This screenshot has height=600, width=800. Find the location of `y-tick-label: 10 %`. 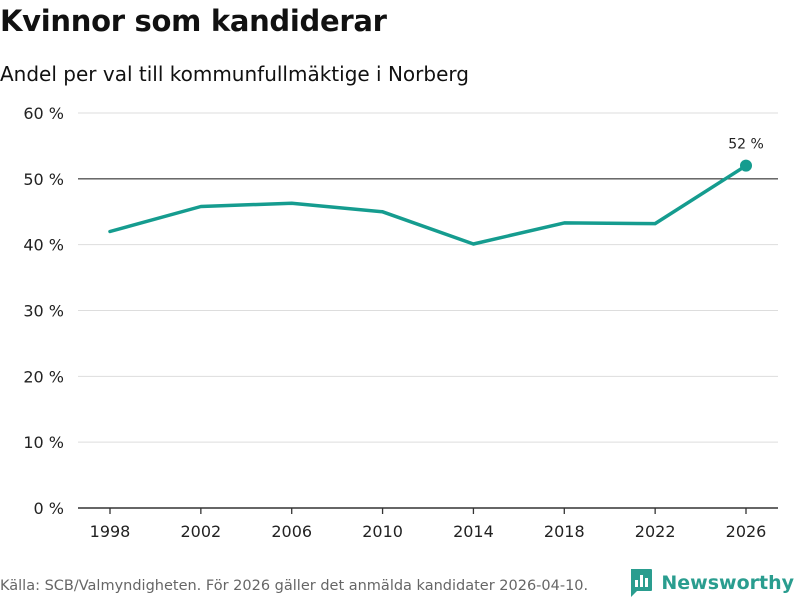

y-tick-label: 10 % is located at coordinates (43, 442).